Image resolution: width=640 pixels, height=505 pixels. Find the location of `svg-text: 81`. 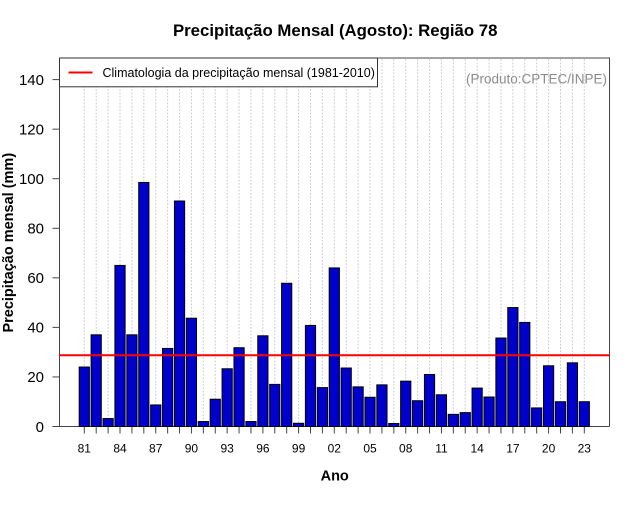

svg-text: 81 is located at coordinates (85, 448).